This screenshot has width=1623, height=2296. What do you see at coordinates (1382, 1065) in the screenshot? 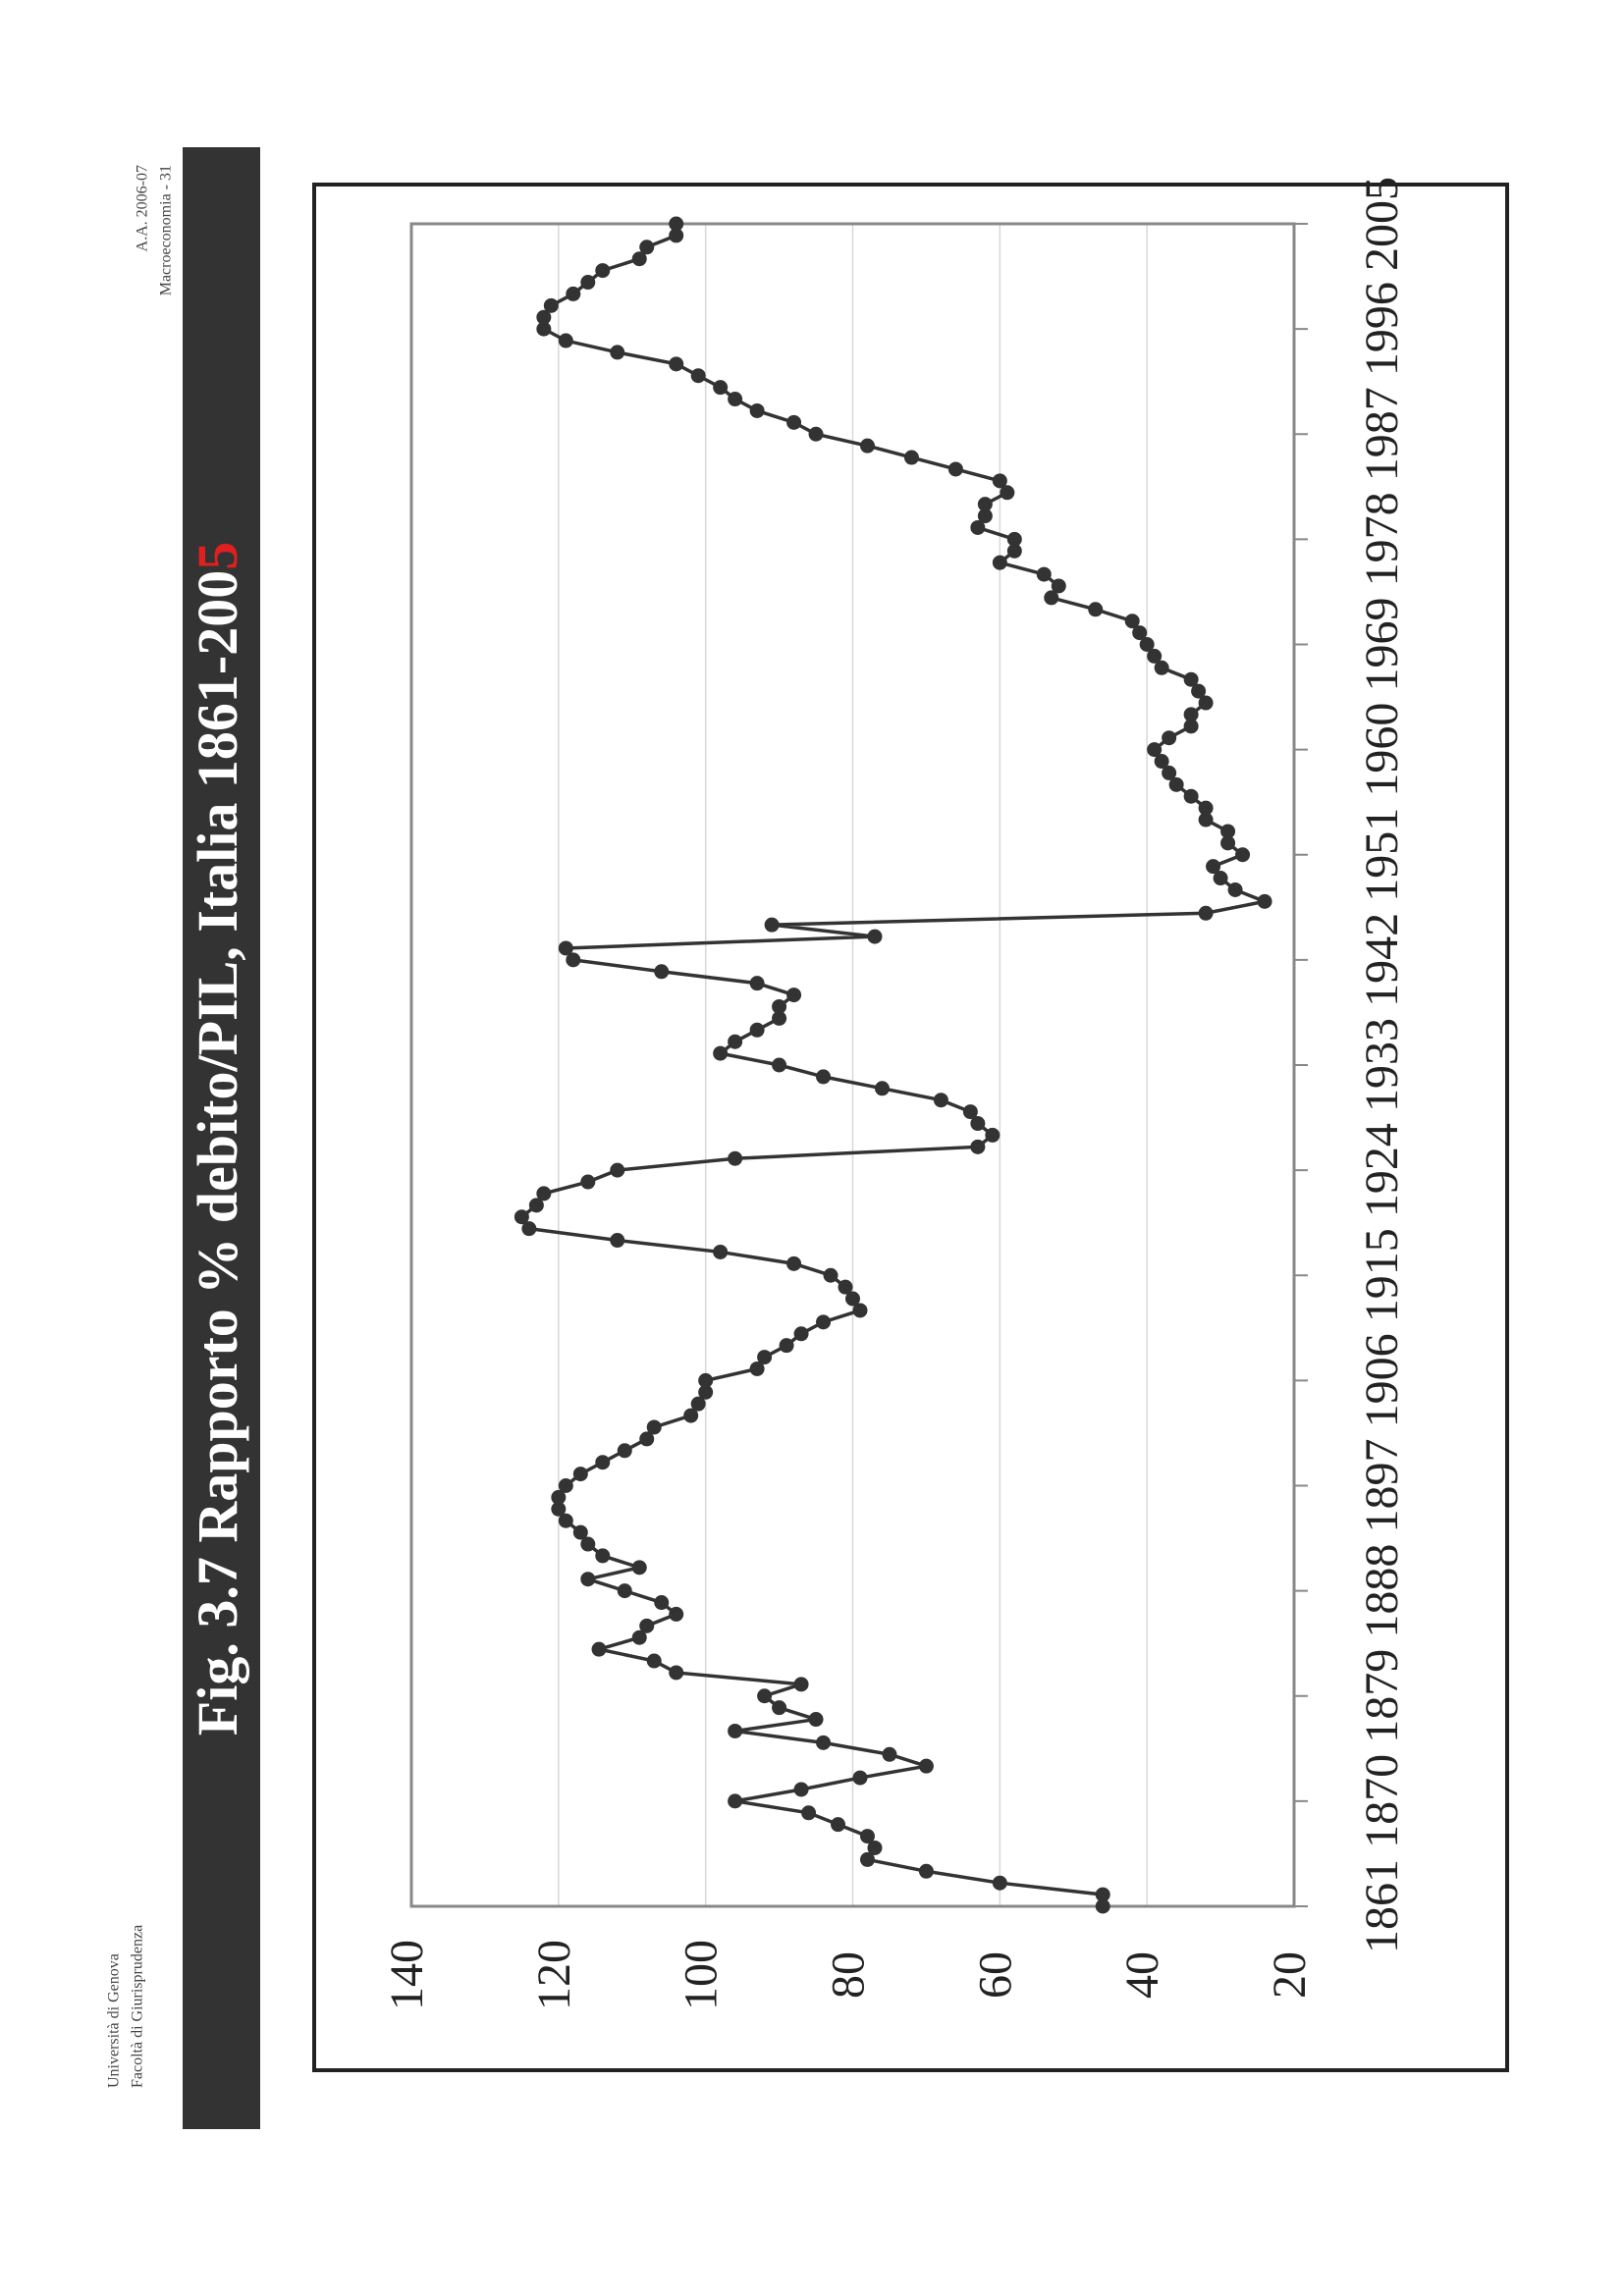
I see `x-tick-label: 1933` at bounding box center [1382, 1065].